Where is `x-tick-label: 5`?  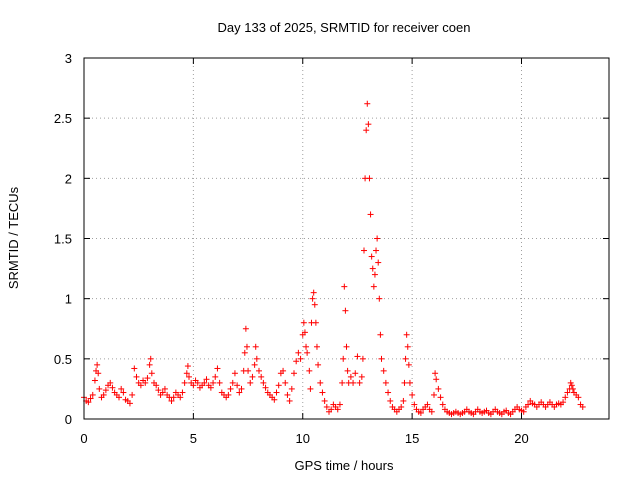
x-tick-label: 5 is located at coordinates (193, 438).